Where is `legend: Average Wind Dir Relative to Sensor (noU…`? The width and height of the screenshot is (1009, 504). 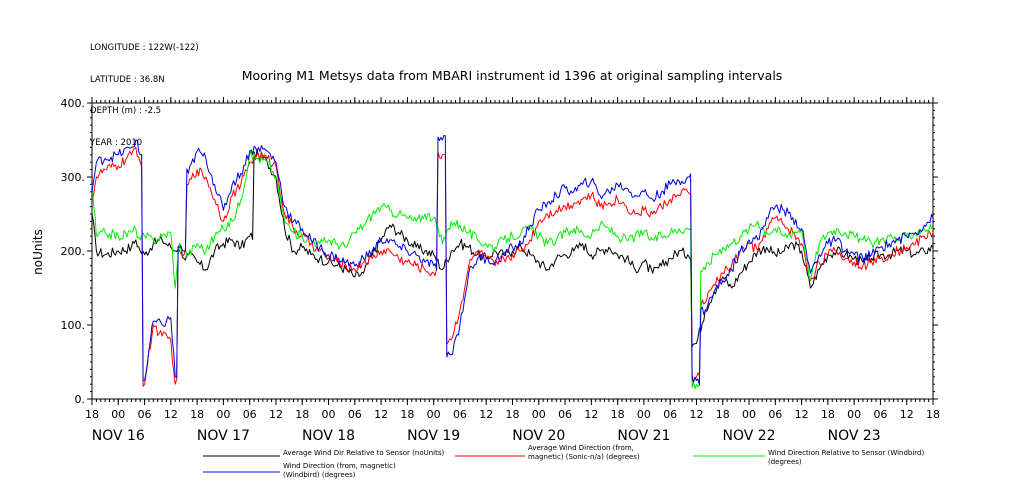 legend: Average Wind Dir Relative to Sensor (noU… is located at coordinates (564, 461).